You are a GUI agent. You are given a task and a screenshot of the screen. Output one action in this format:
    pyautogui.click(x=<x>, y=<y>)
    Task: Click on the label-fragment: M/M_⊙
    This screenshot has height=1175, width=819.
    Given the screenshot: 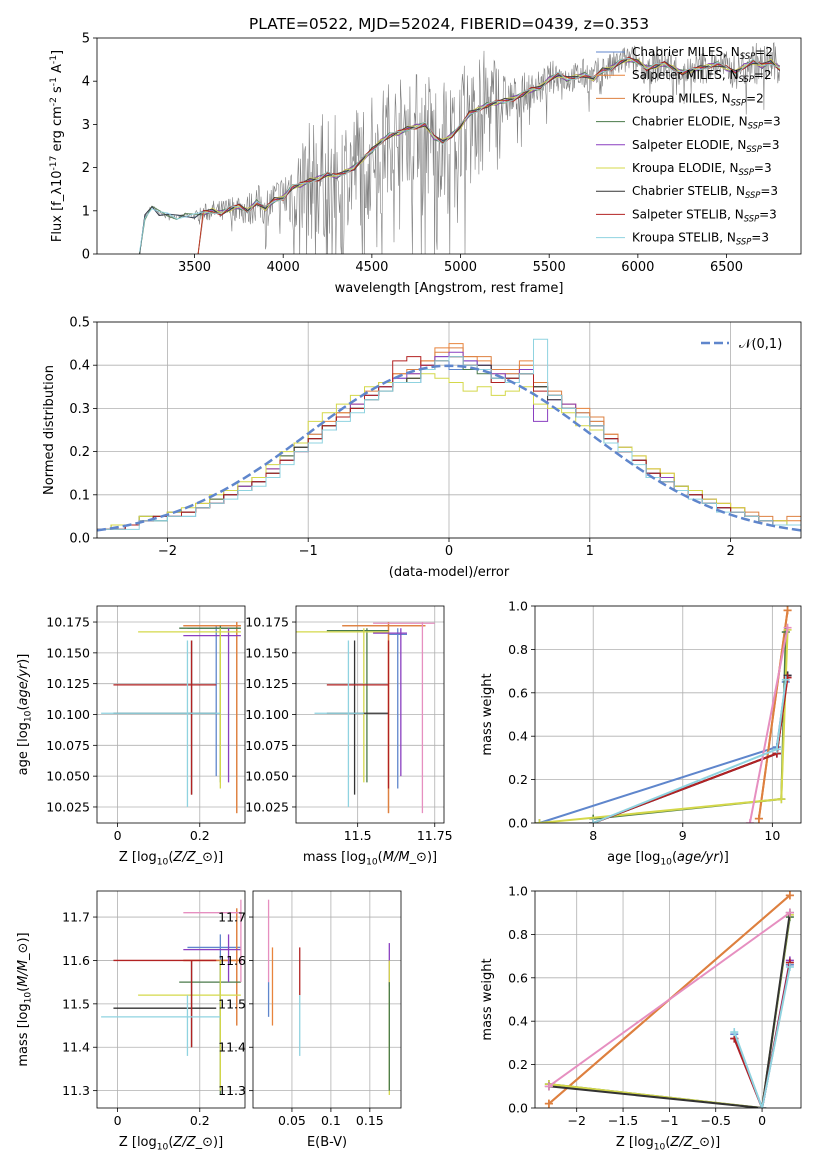 What is the action you would take?
    pyautogui.click(x=23, y=965)
    